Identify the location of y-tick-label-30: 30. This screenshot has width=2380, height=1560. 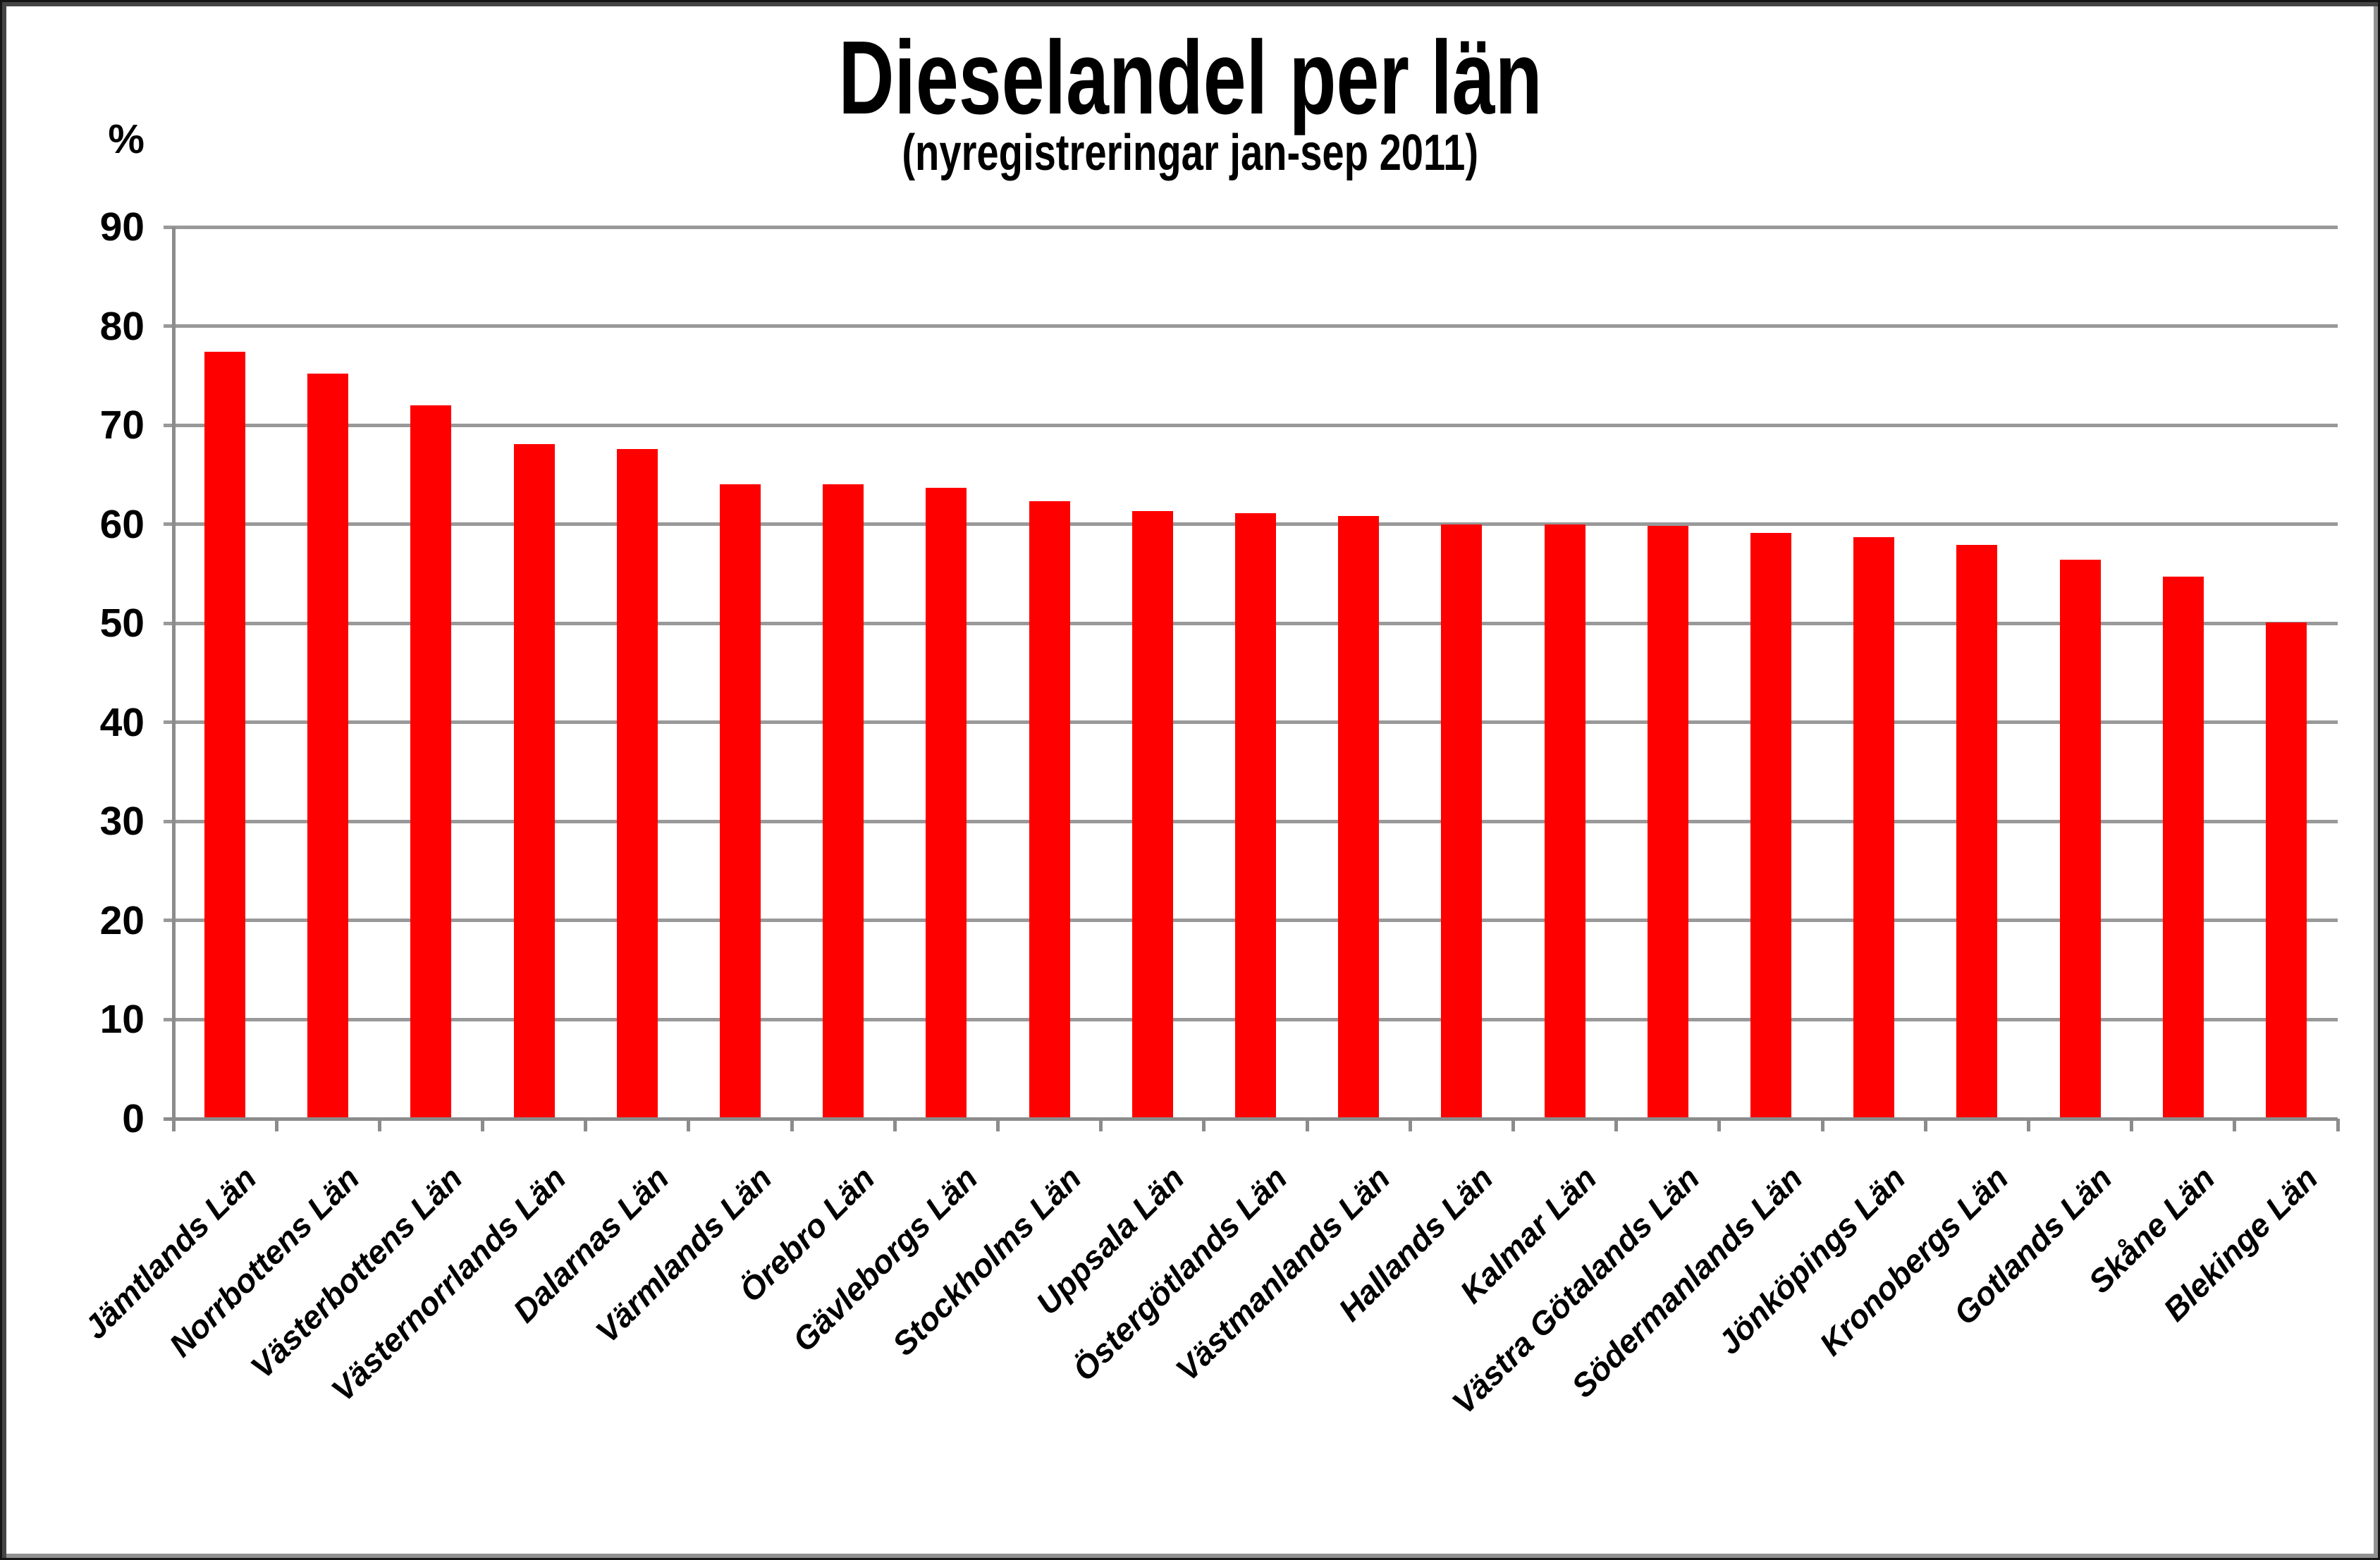
(122, 822).